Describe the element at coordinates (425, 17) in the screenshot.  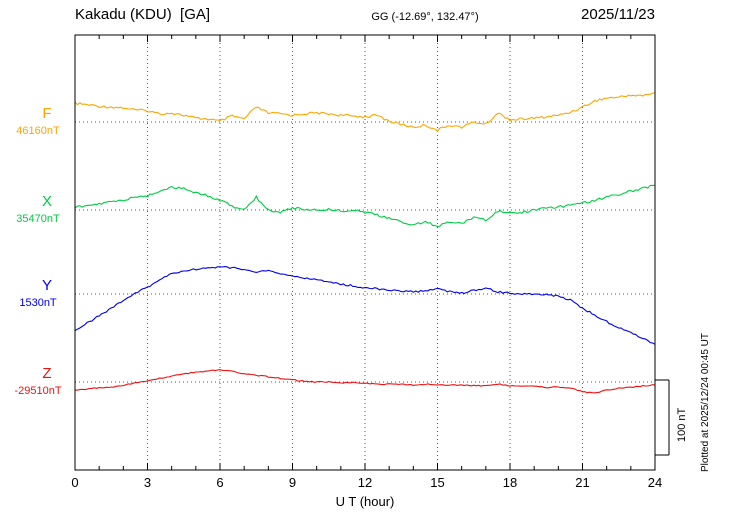
I see `station-coords: GG (-12.69°, 132.47°)` at that location.